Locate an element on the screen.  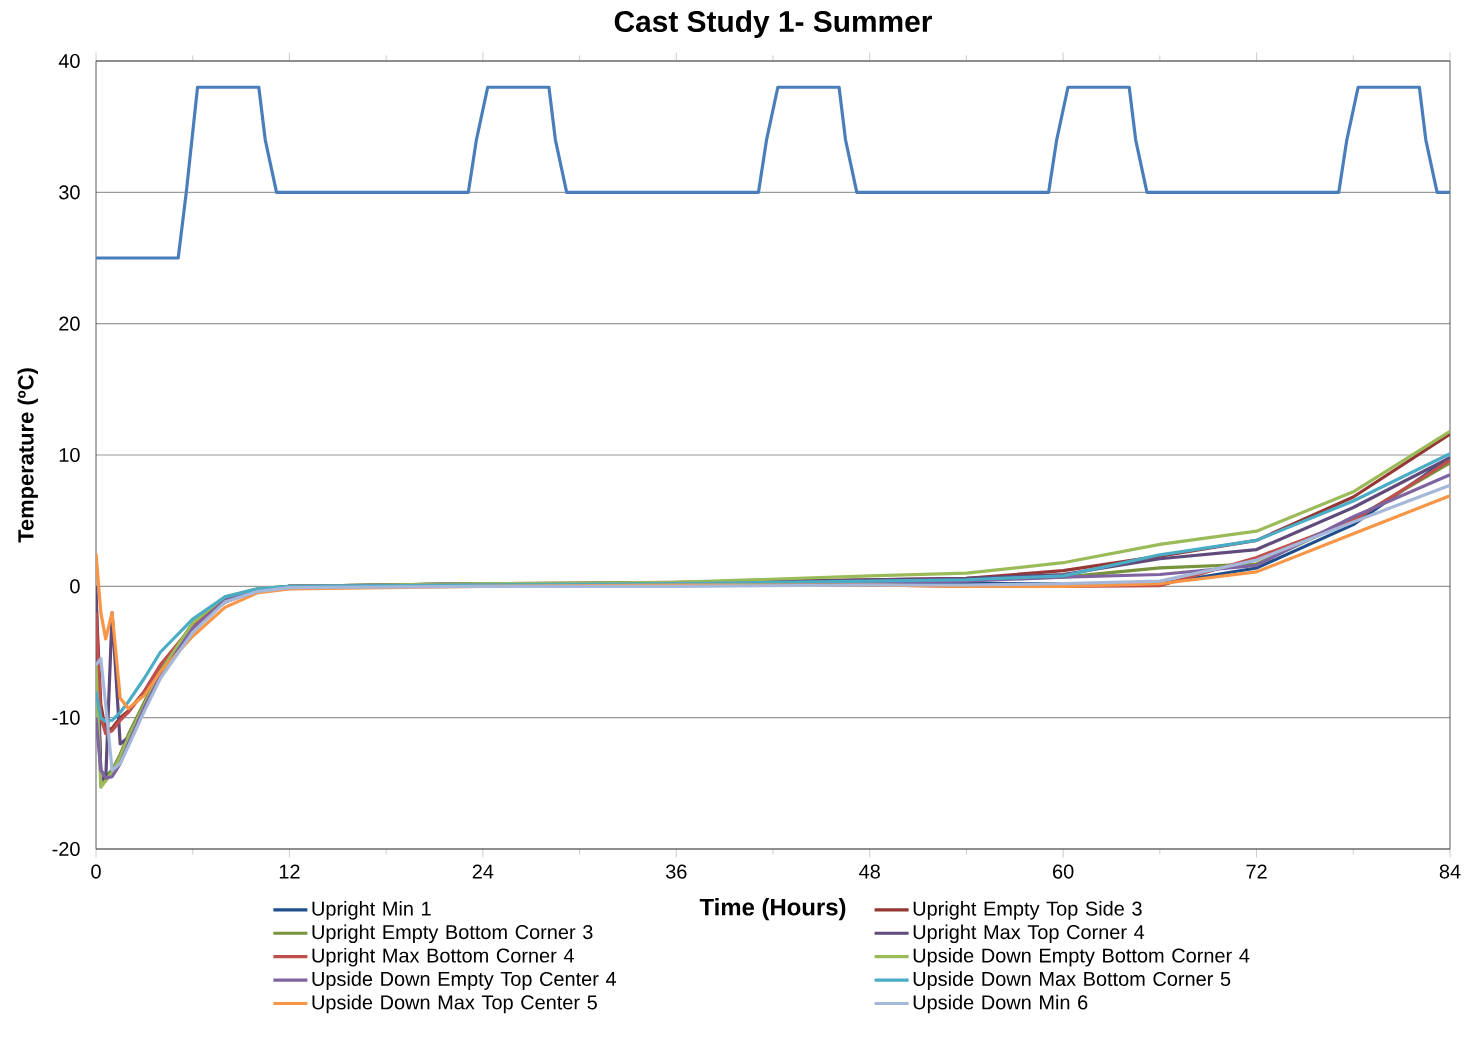
x-tick-label: 48 is located at coordinates (869, 871).